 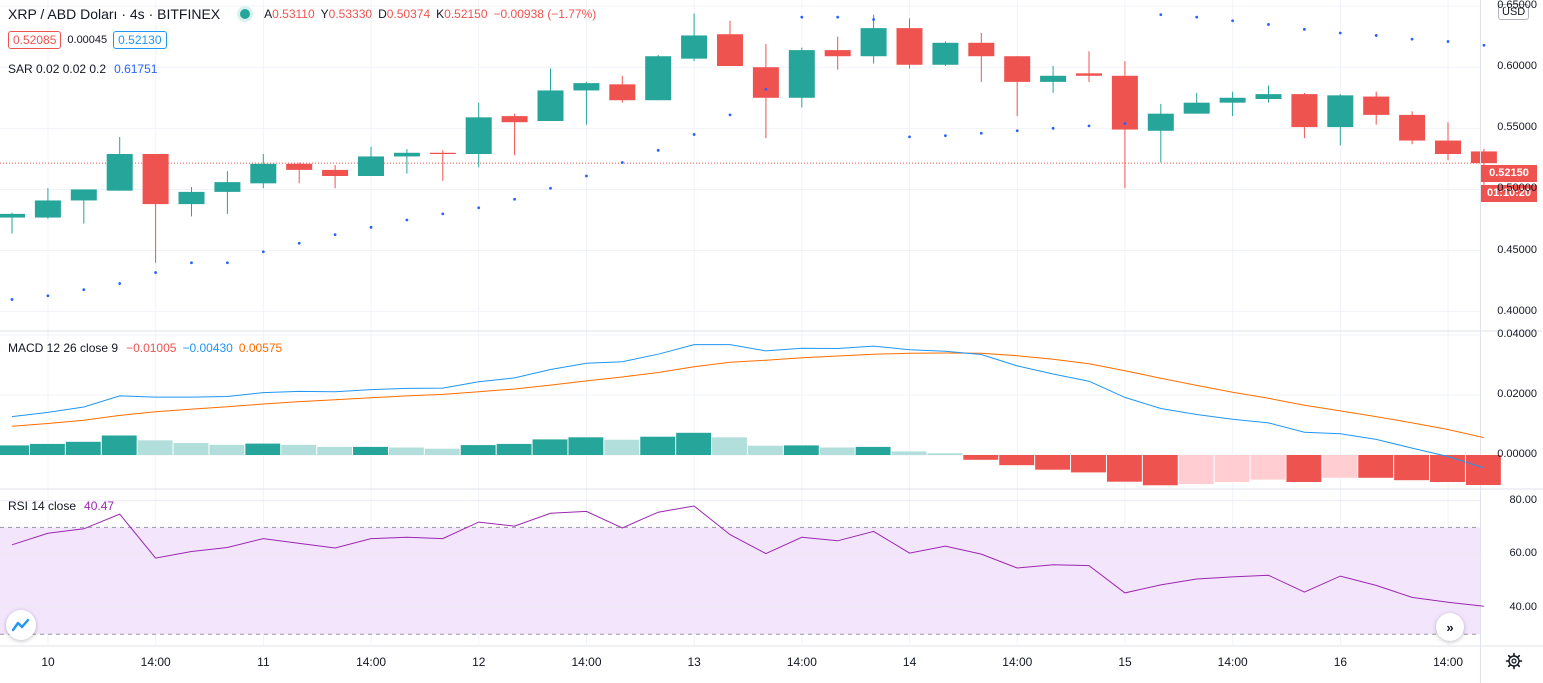 I want to click on low-value: 0.50374, so click(x=408, y=14).